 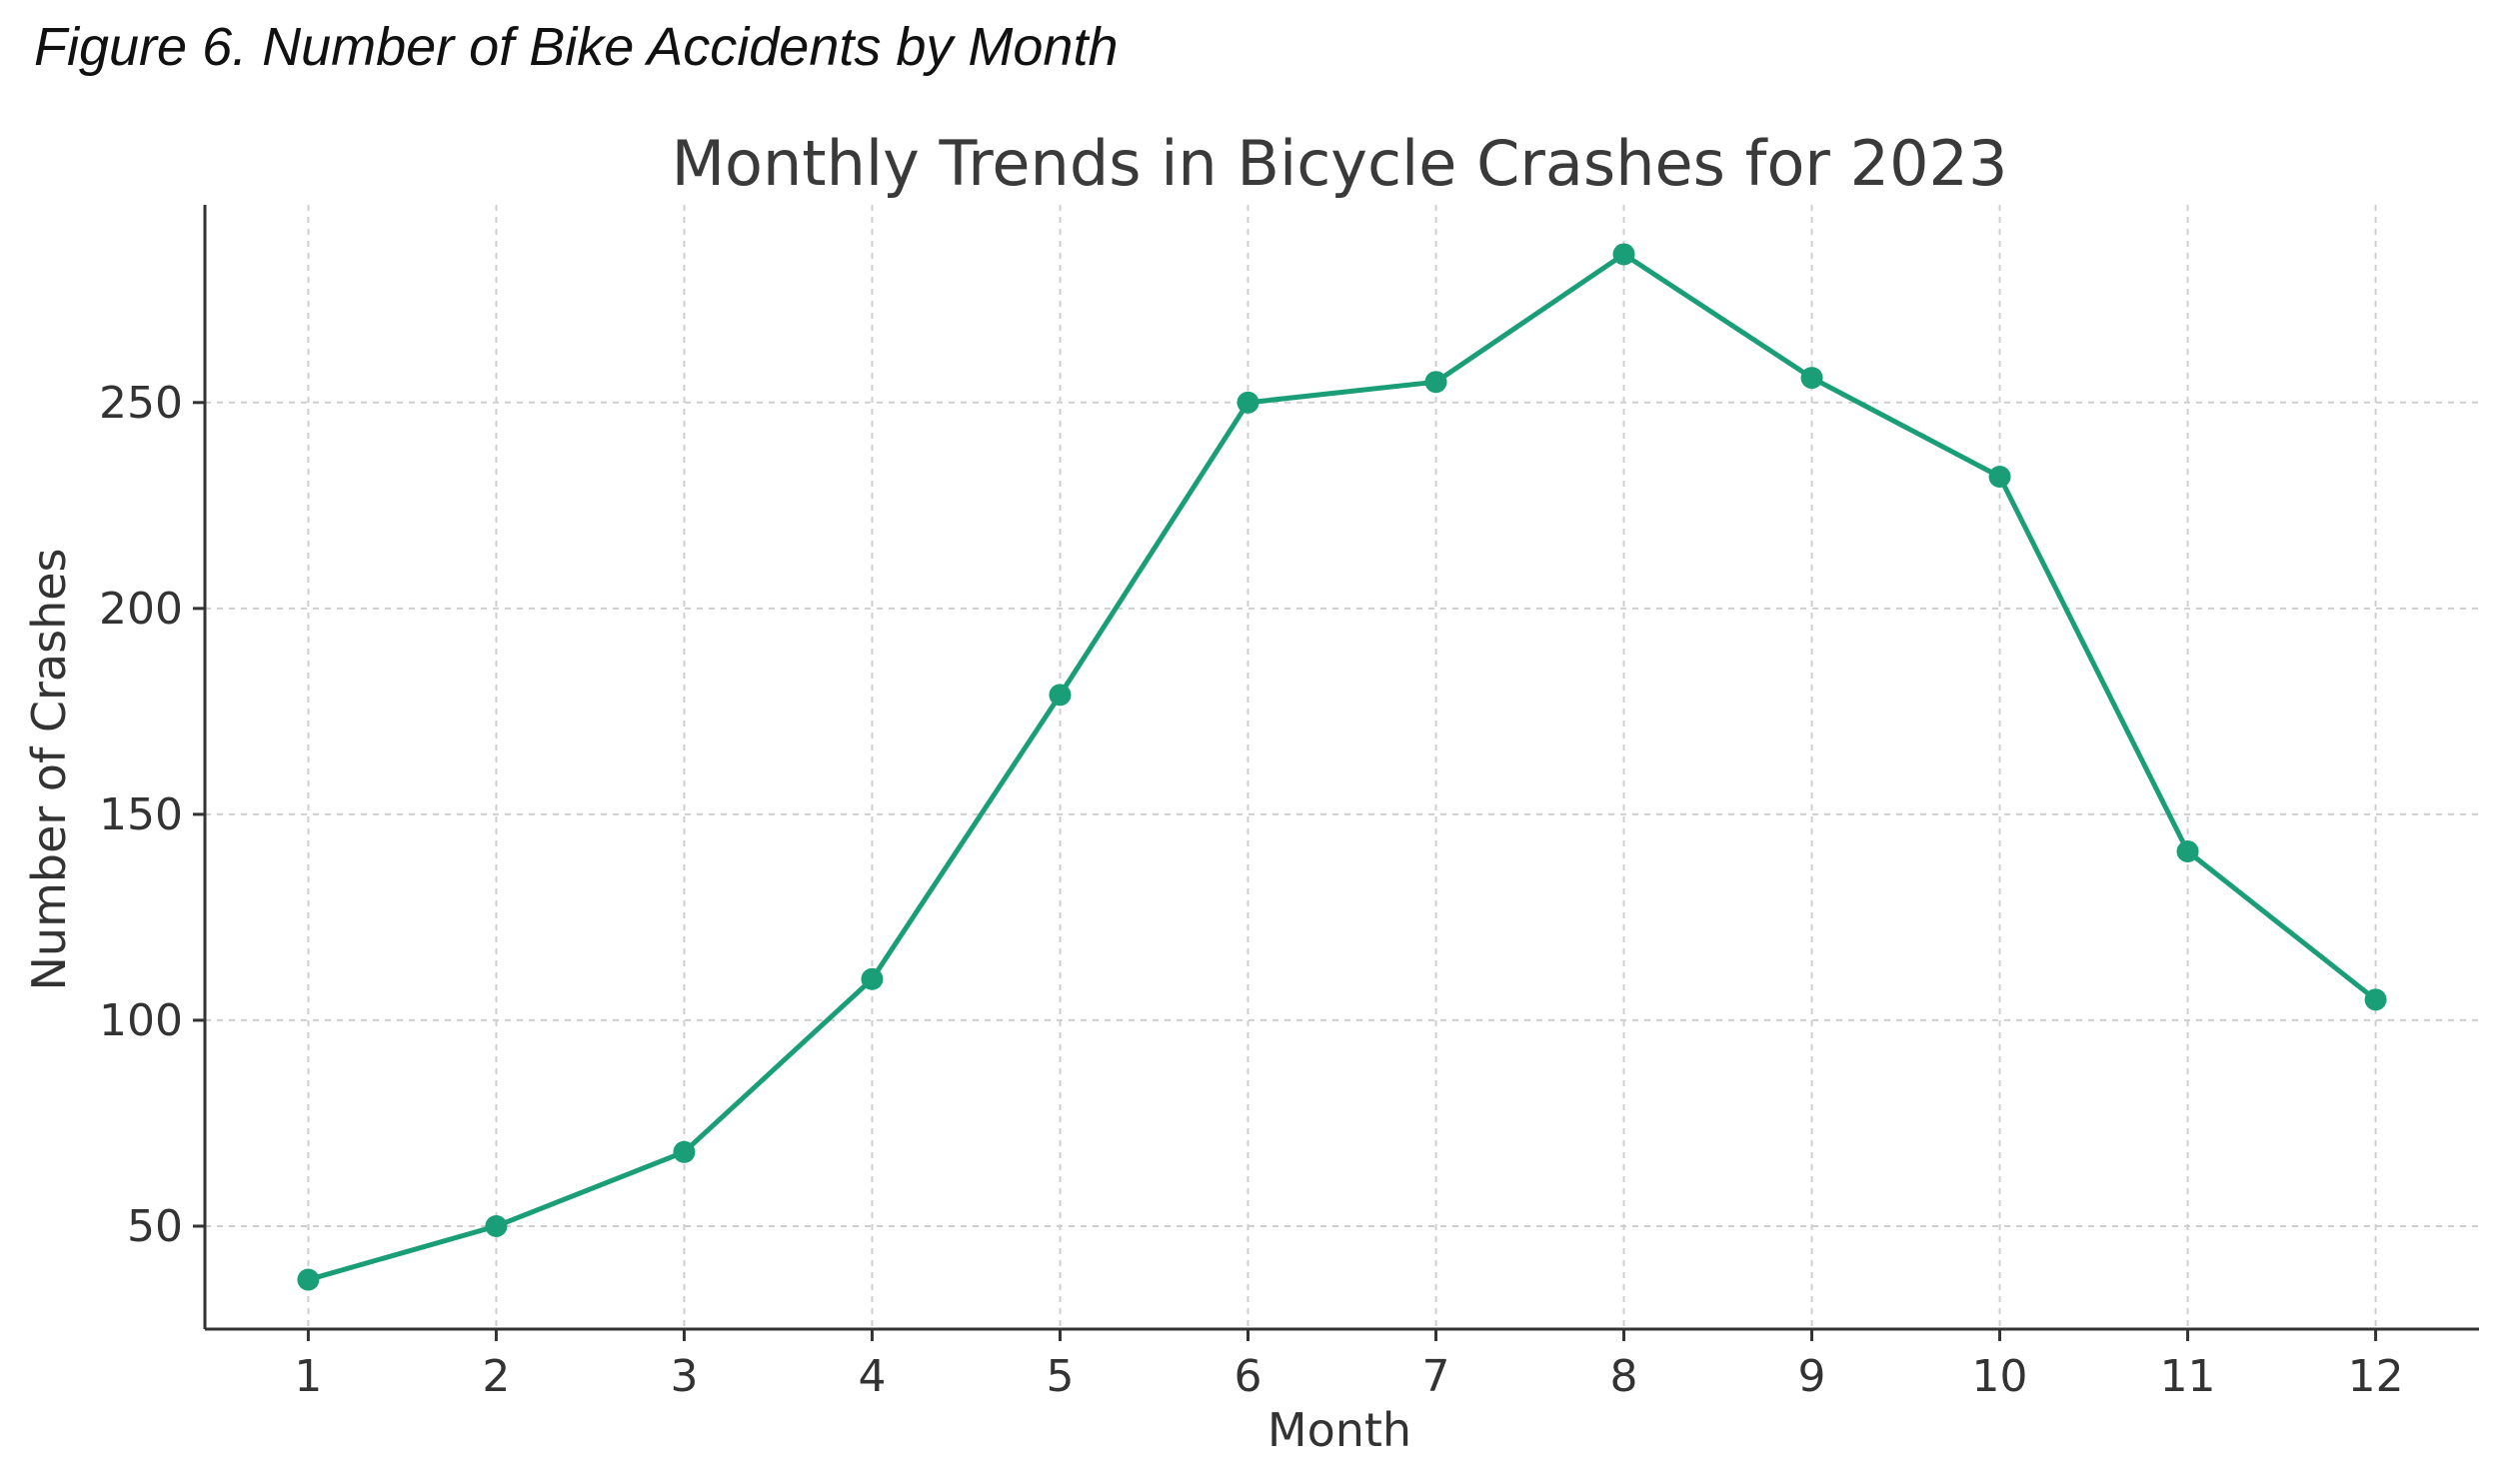 What do you see at coordinates (49, 770) in the screenshot?
I see `y-axis-label: Number of Crashes` at bounding box center [49, 770].